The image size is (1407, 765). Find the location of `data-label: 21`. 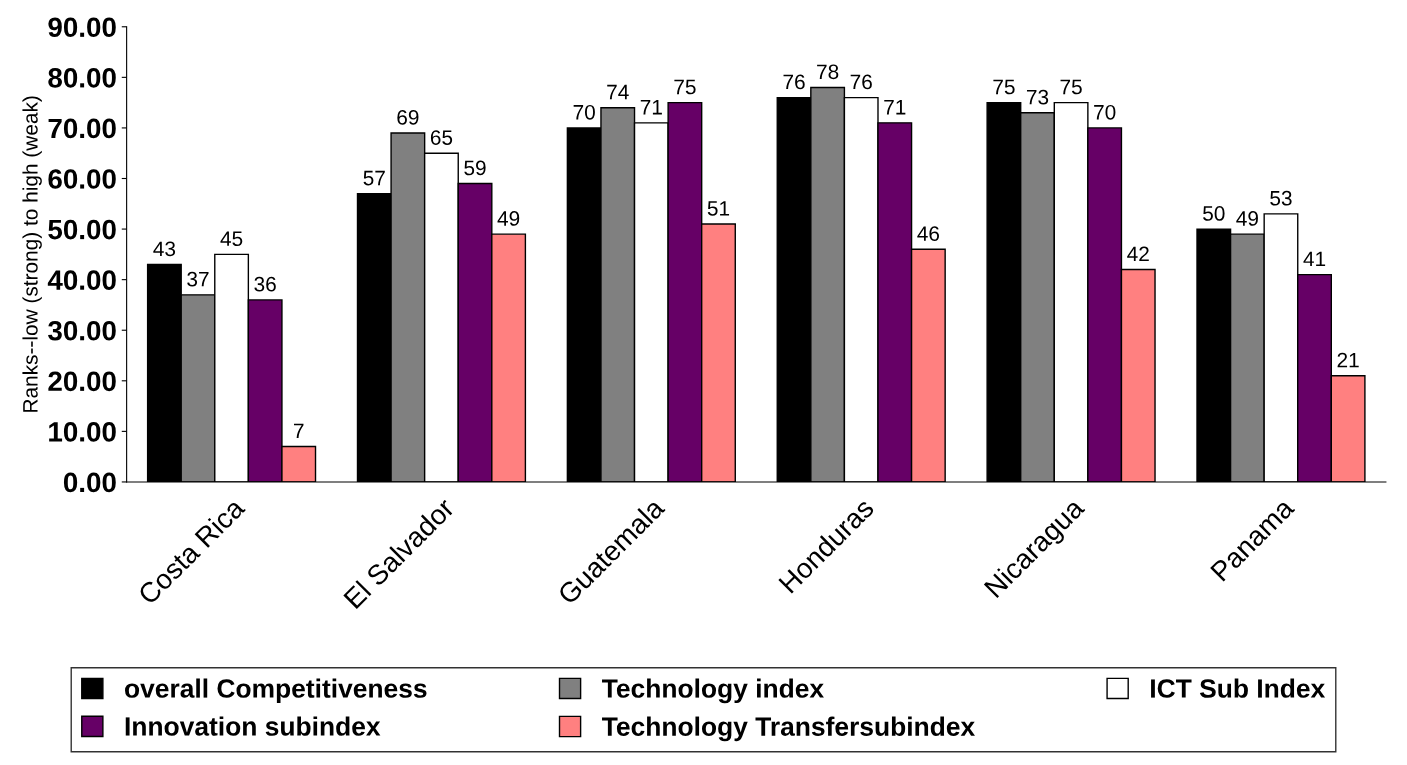

data-label: 21 is located at coordinates (1348, 360).